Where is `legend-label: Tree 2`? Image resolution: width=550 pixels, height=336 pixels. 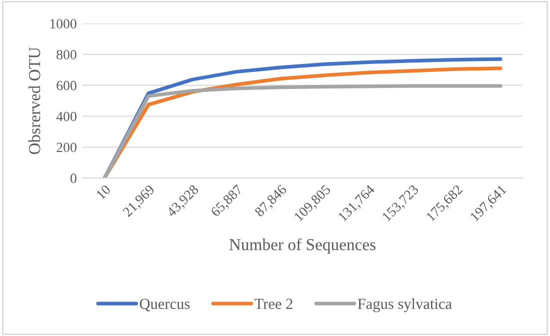
legend-label: Tree 2 is located at coordinates (273, 304).